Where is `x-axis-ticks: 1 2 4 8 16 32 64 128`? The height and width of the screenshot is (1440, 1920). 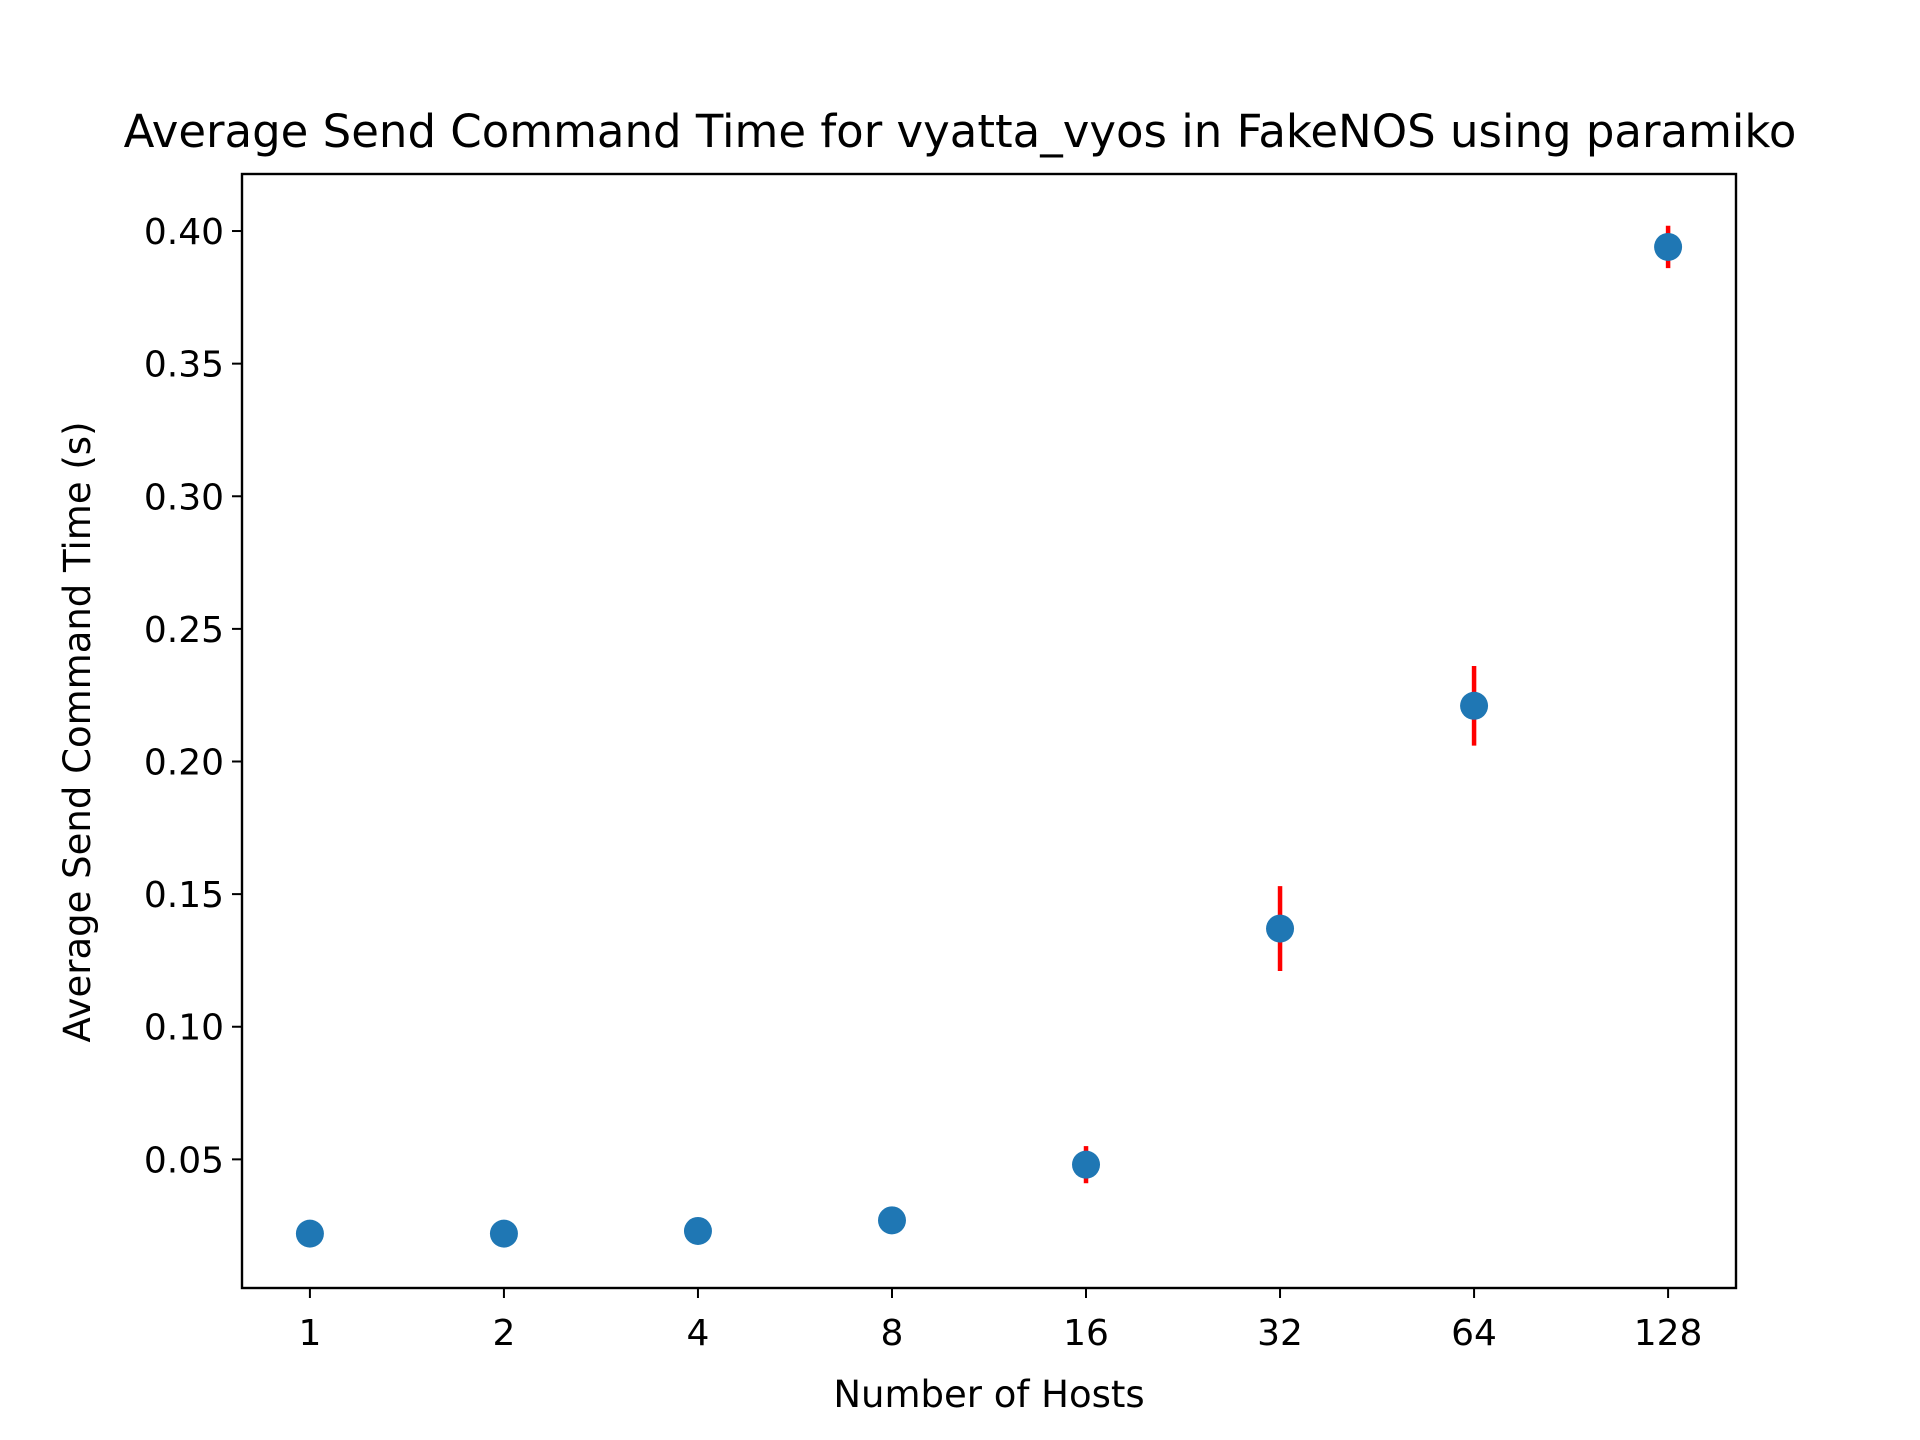 x-axis-ticks: 1 2 4 8 16 32 64 128 is located at coordinates (1000, 1321).